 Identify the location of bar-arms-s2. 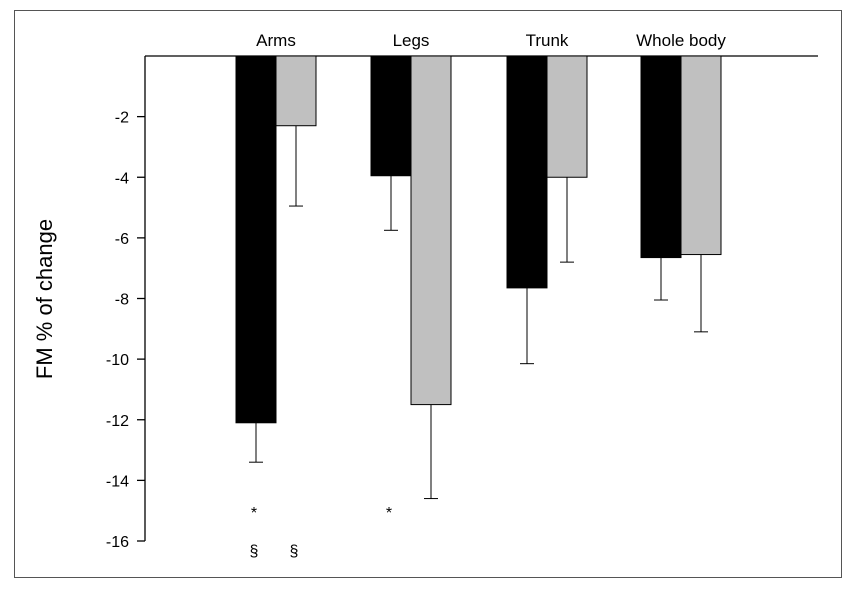
(296, 91).